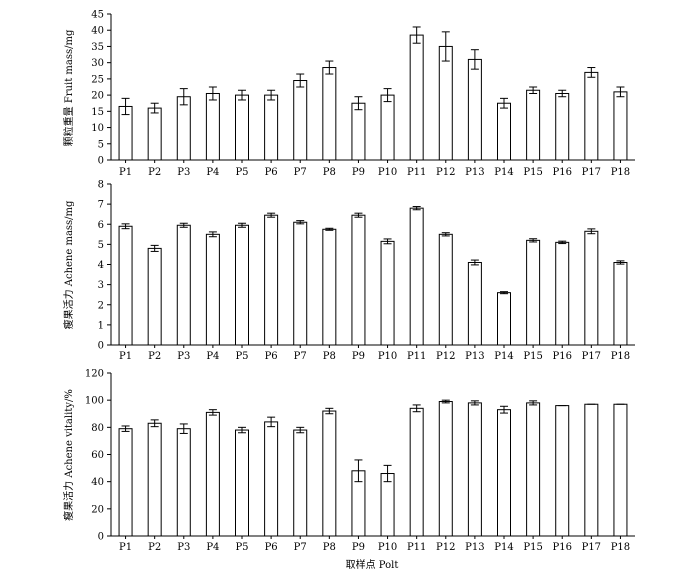 The width and height of the screenshot is (700, 576). I want to click on x-axis-title: 取样点 Polt, so click(372, 564).